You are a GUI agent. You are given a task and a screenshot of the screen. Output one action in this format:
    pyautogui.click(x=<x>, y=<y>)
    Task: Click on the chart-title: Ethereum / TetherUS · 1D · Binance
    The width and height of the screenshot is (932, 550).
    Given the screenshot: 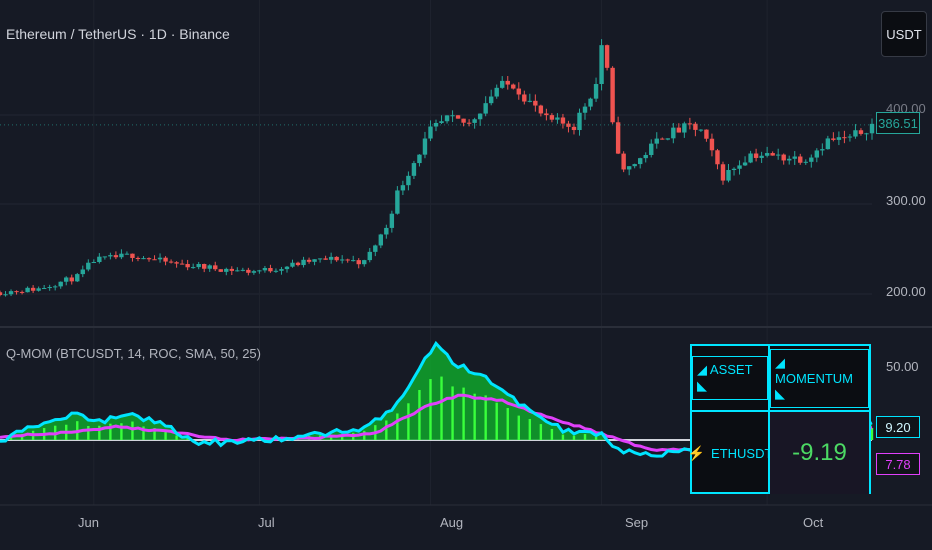 What is the action you would take?
    pyautogui.click(x=118, y=34)
    